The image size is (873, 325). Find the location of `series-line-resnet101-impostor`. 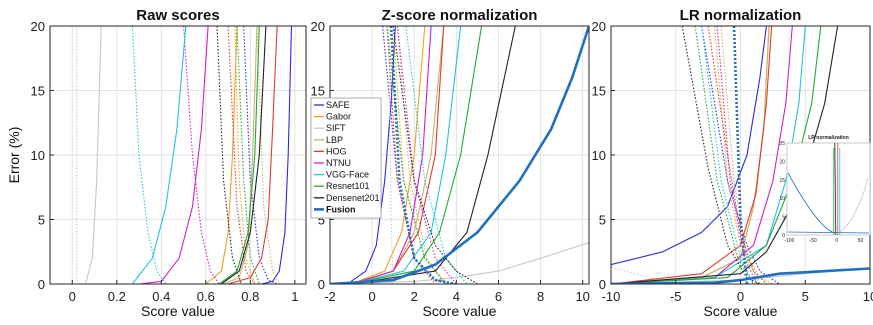

series-line-resnet101-impostor is located at coordinates (416, 155).